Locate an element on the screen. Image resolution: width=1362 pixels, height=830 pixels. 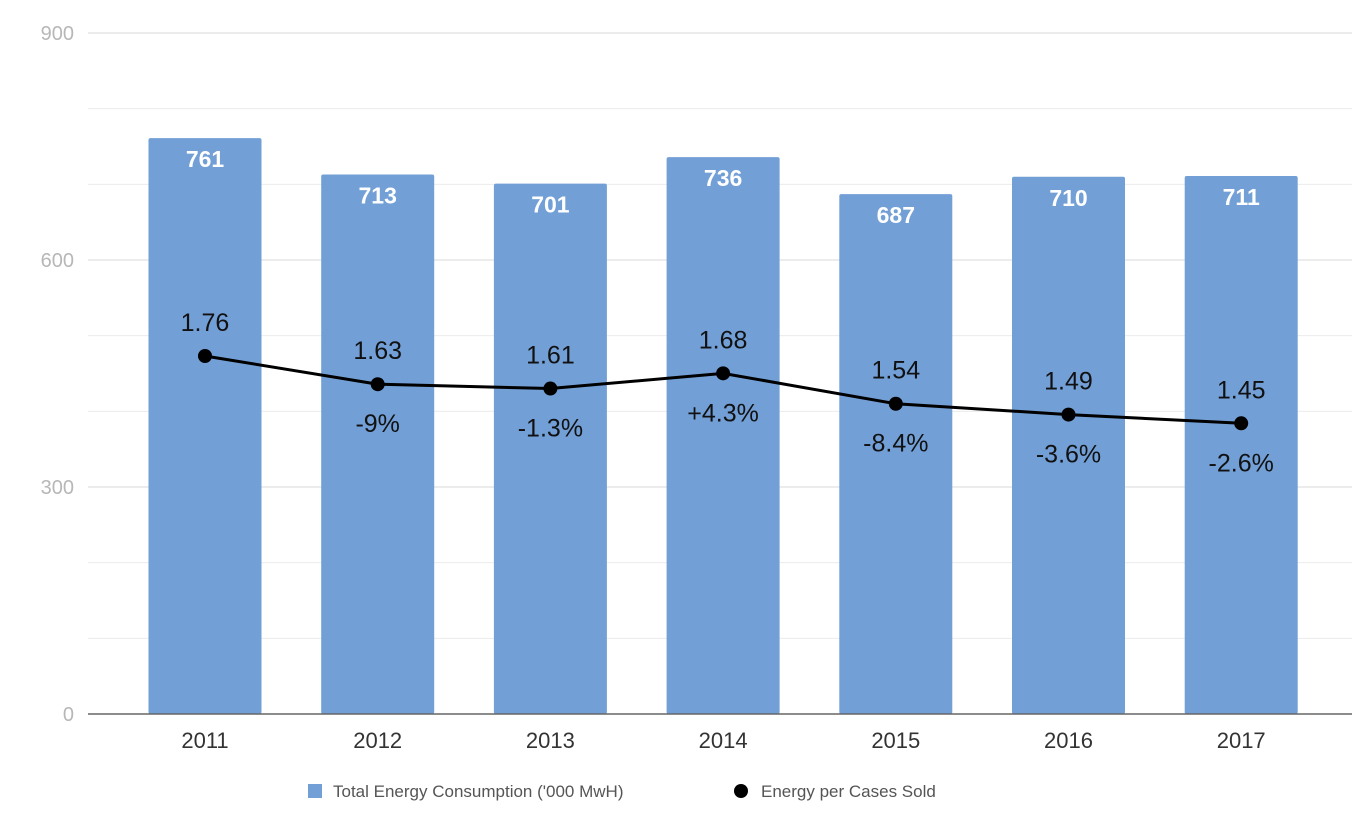
line-change-label: -1.3% is located at coordinates (550, 429).